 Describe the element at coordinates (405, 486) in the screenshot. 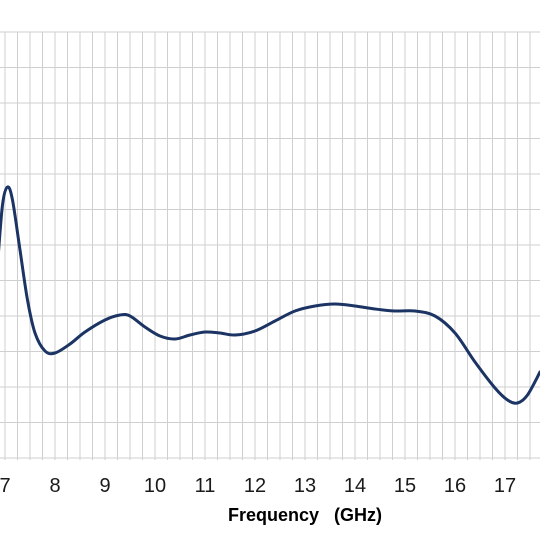

I see `x-tick-label: 15` at that location.